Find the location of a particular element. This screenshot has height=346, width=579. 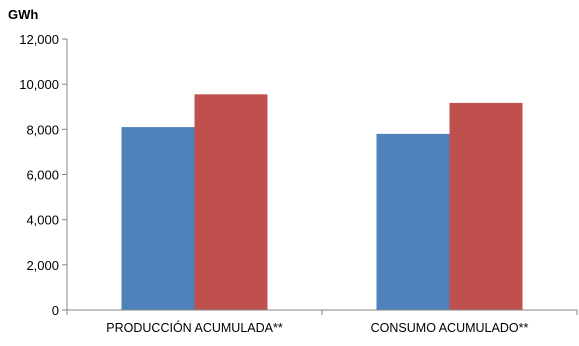

y-ticks: 0 2,000 4,000 6,000 8,000 10,000 12,000 is located at coordinates (43, 175).